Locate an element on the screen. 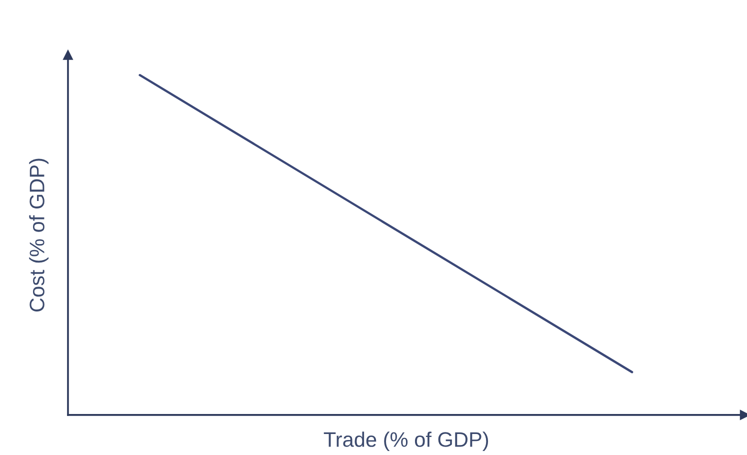  x-axis-title: Trade (% of GDP) is located at coordinates (406, 442).